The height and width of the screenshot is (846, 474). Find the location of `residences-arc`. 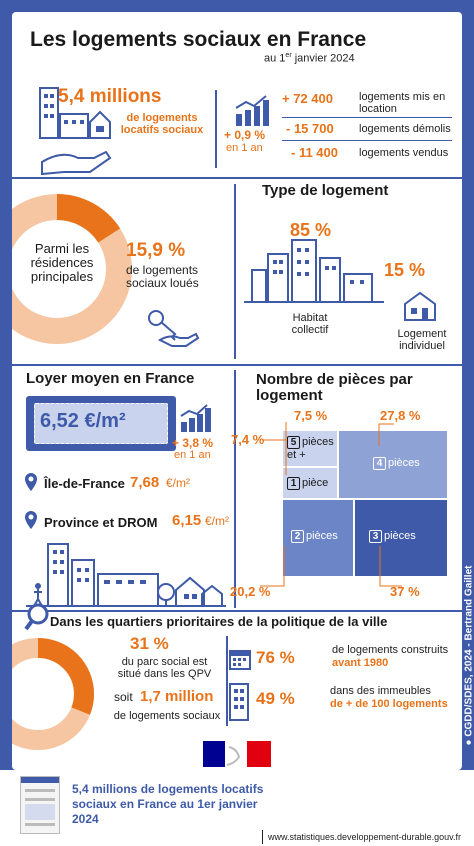

residences-arc is located at coordinates (72, 269).